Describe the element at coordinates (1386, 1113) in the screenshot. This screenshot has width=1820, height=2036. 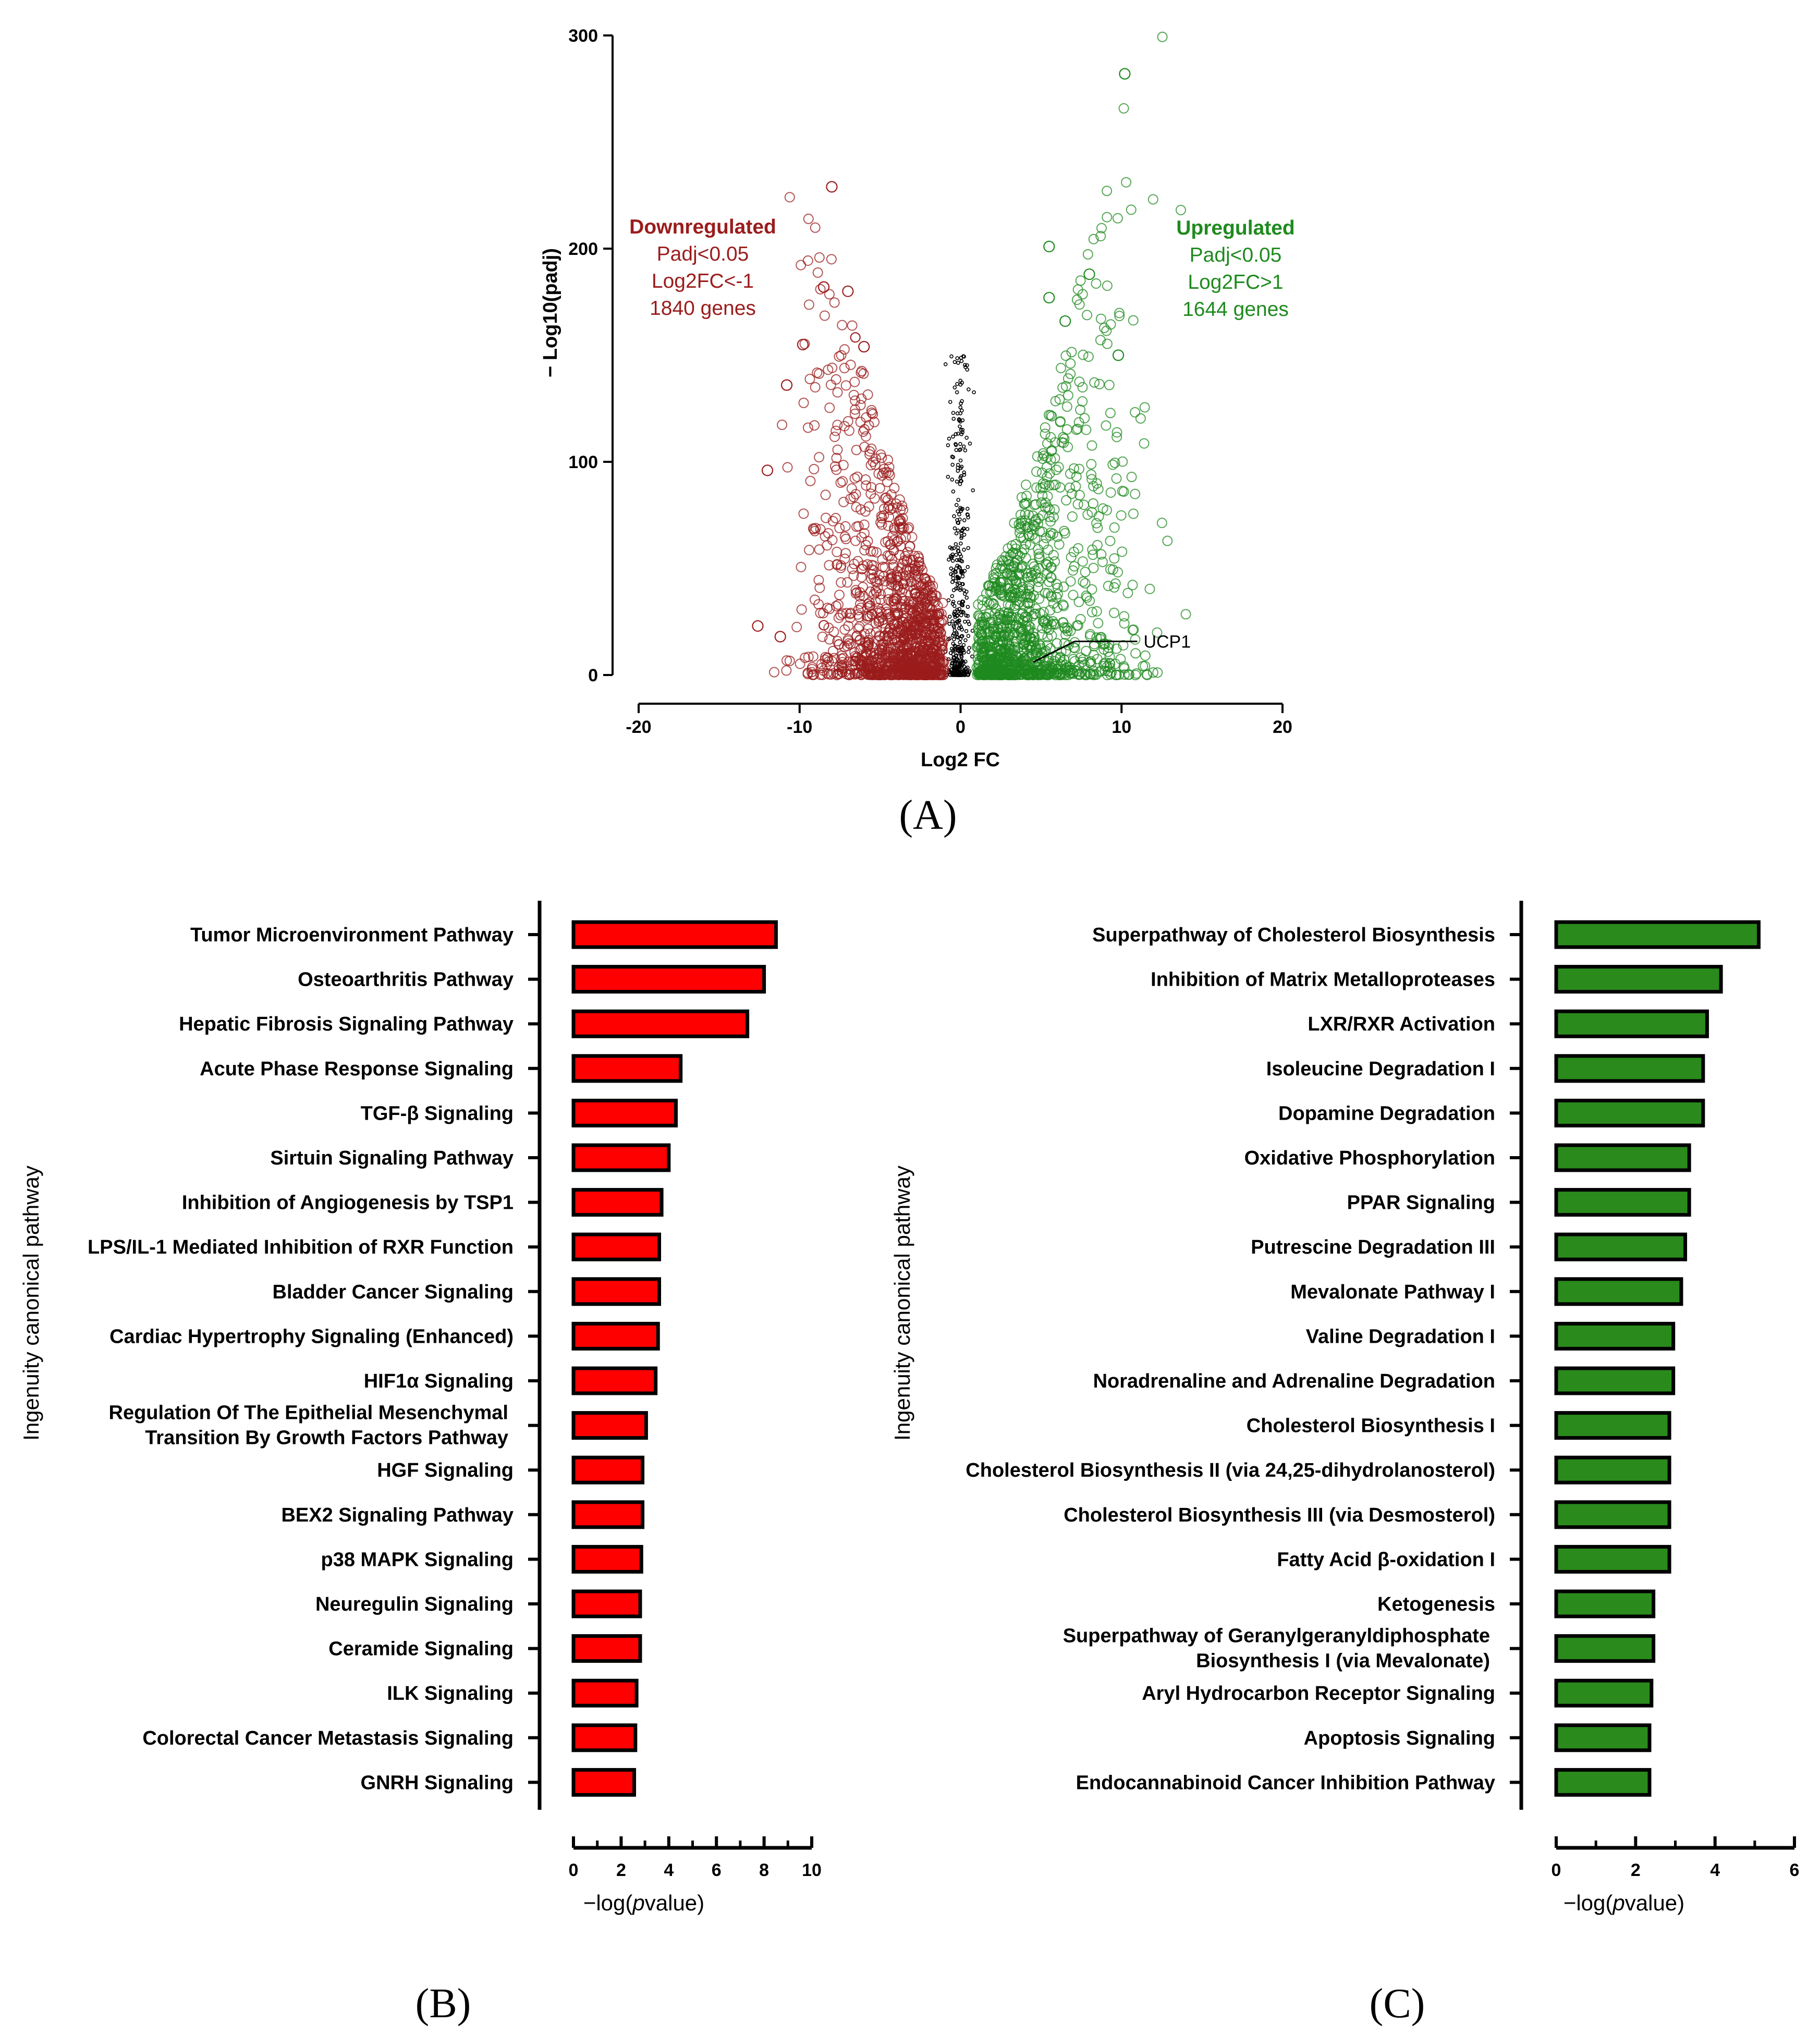
I see `category-label: Dopamine Degradation` at that location.